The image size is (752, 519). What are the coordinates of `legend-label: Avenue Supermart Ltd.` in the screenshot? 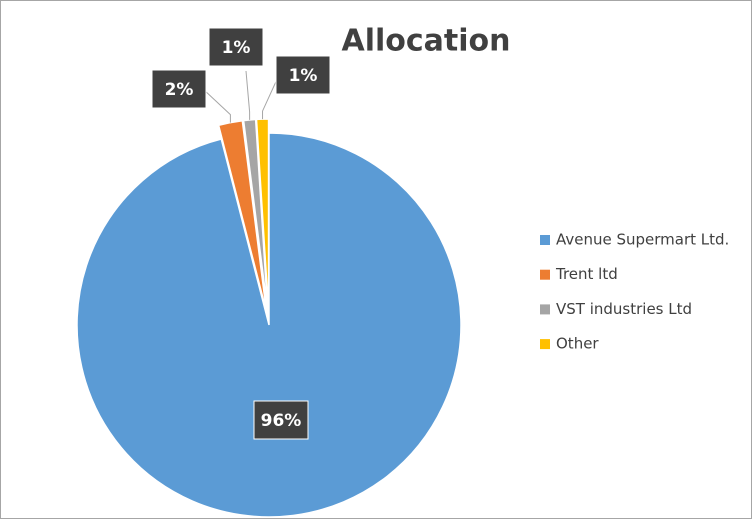 It's located at (642, 240).